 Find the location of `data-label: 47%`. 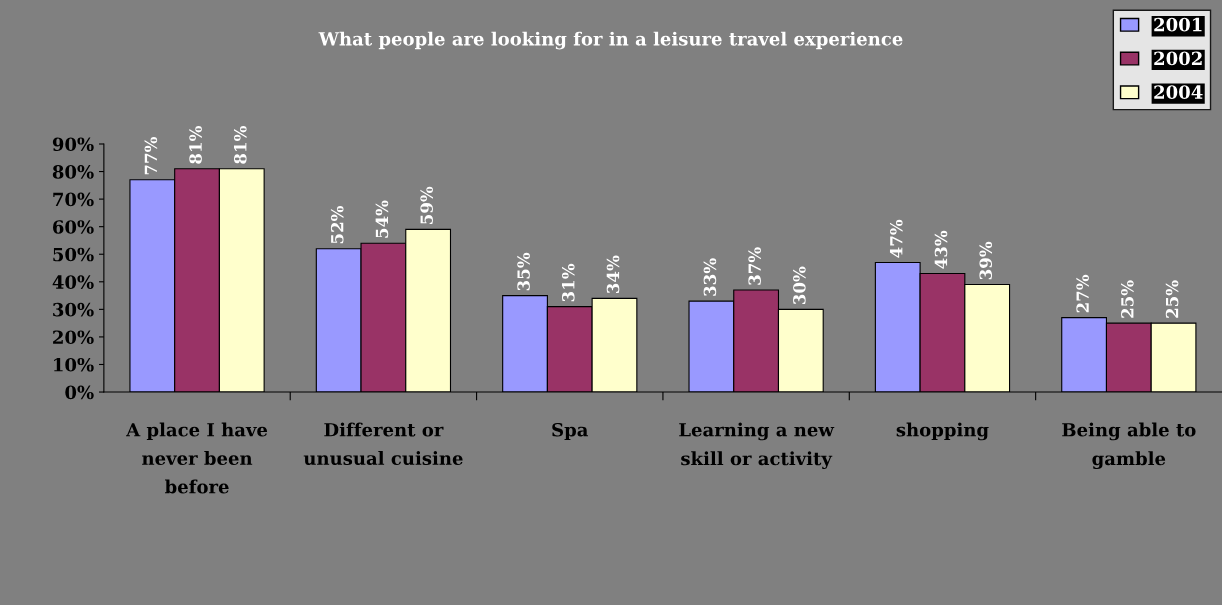

data-label: 47% is located at coordinates (896, 238).